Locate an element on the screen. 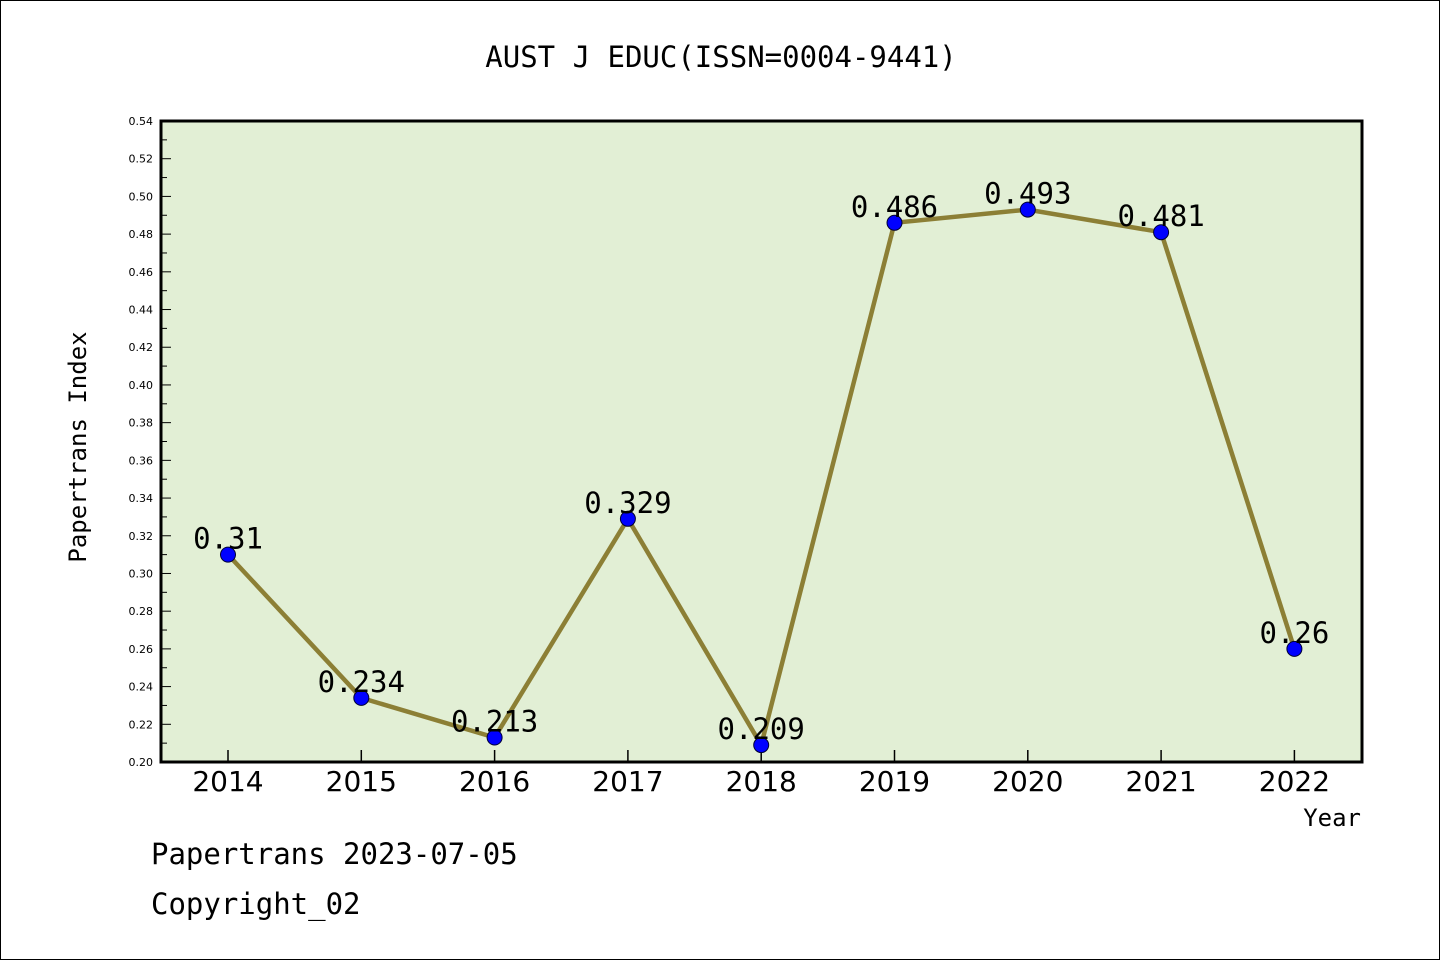  chart-title: AUST J EDUC(ISSN=0004-9441) is located at coordinates (720, 57).